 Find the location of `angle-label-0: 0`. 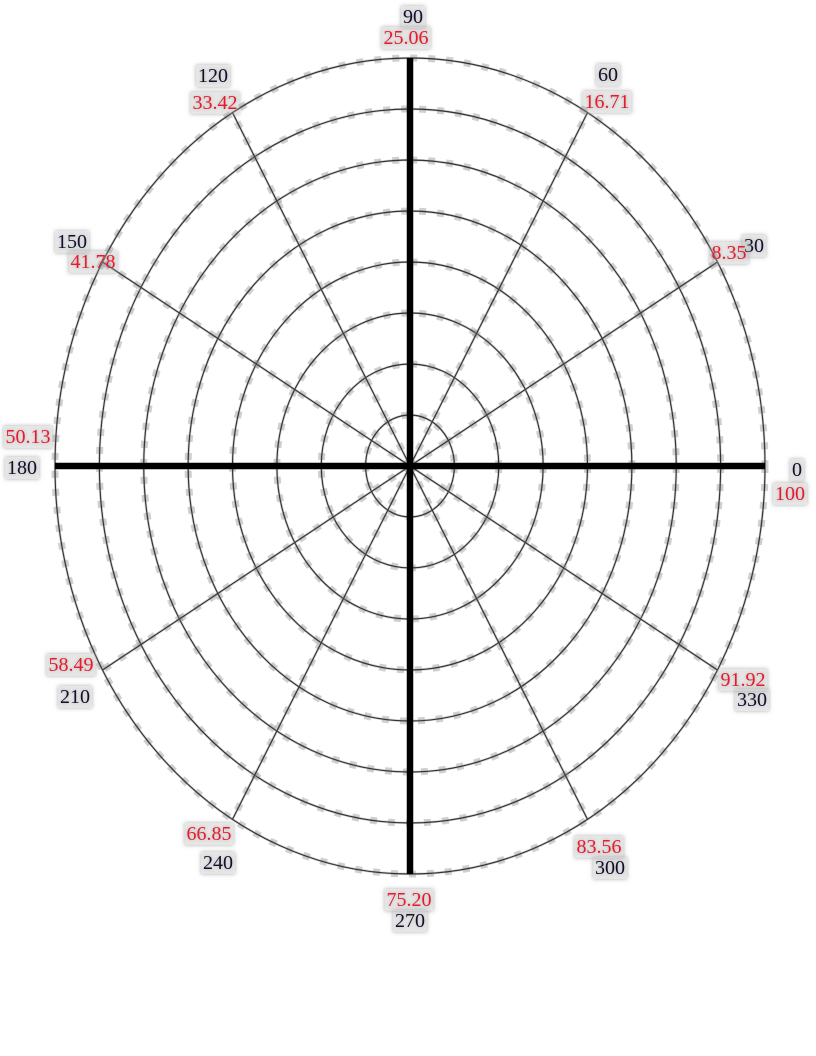

angle-label-0: 0 is located at coordinates (797, 470).